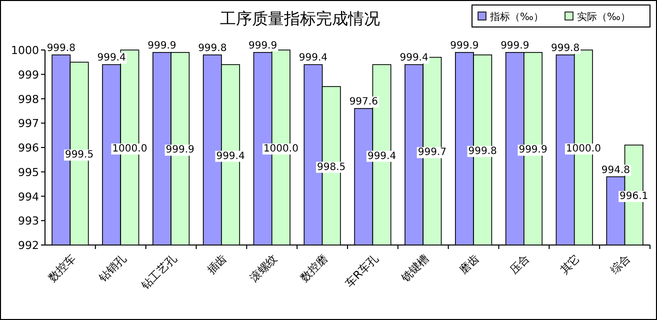 The width and height of the screenshot is (657, 320). I want to click on x-tick-label: 综合, so click(620, 264).